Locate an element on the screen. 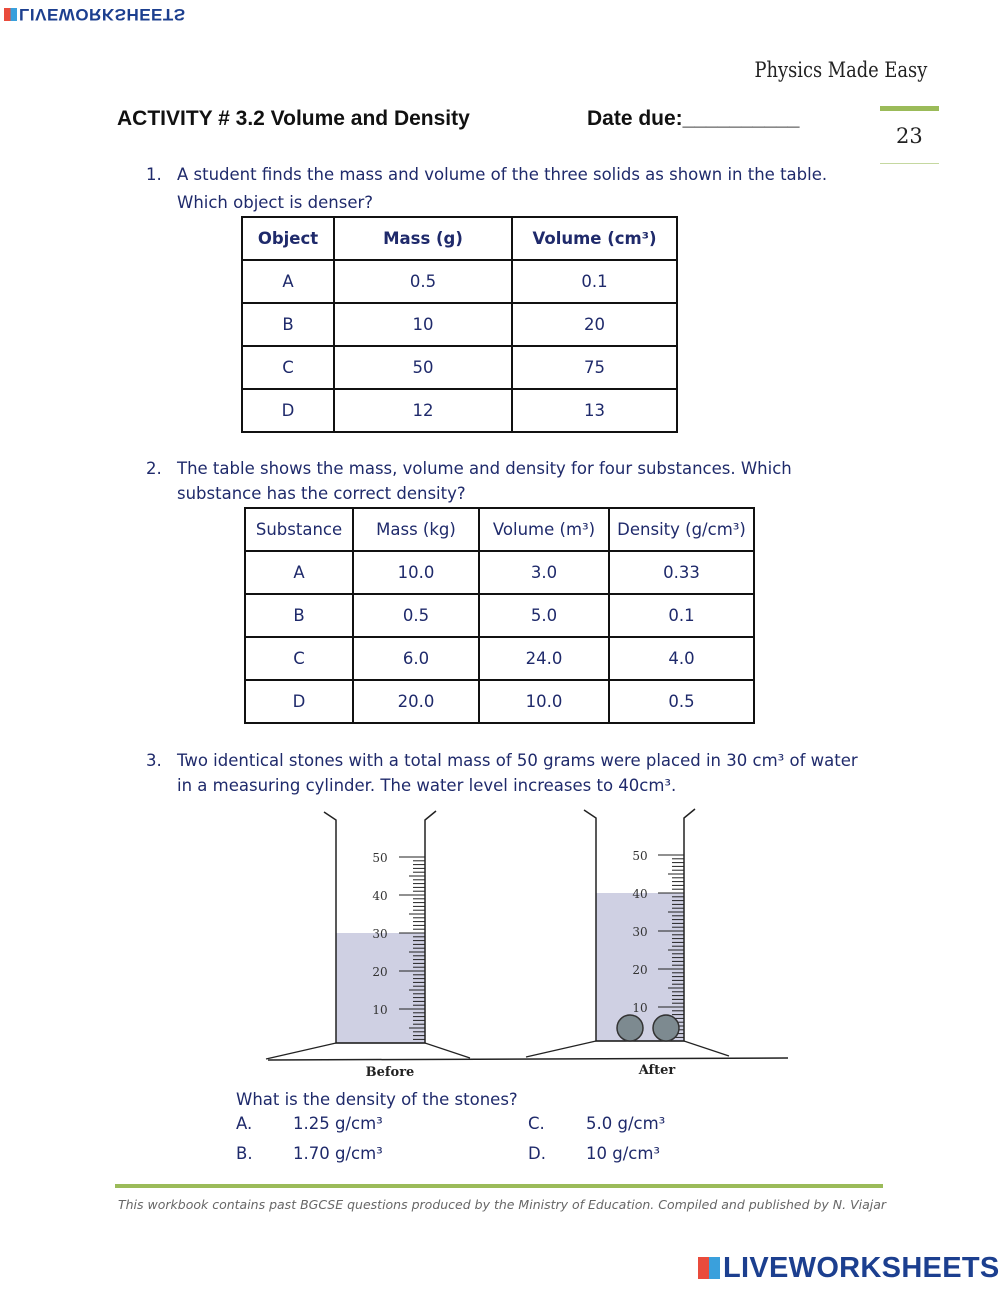  header-cell: Density (g/cm³) is located at coordinates (681, 529).